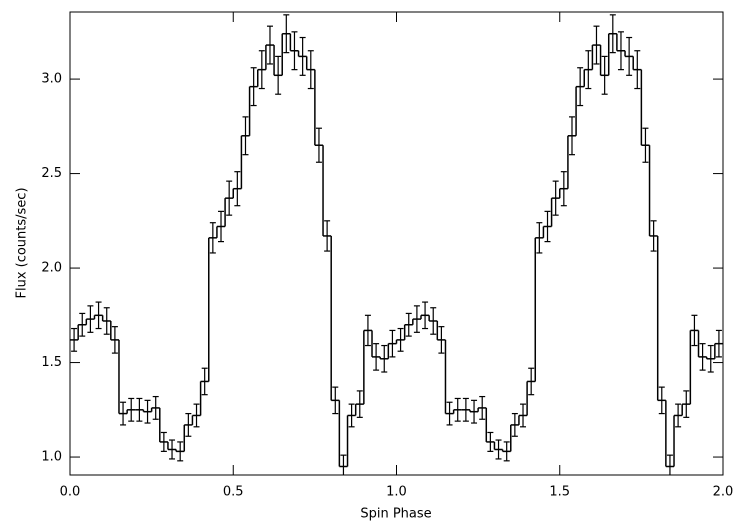  I want to click on x-axis-label: Spin Phase, so click(395, 514).